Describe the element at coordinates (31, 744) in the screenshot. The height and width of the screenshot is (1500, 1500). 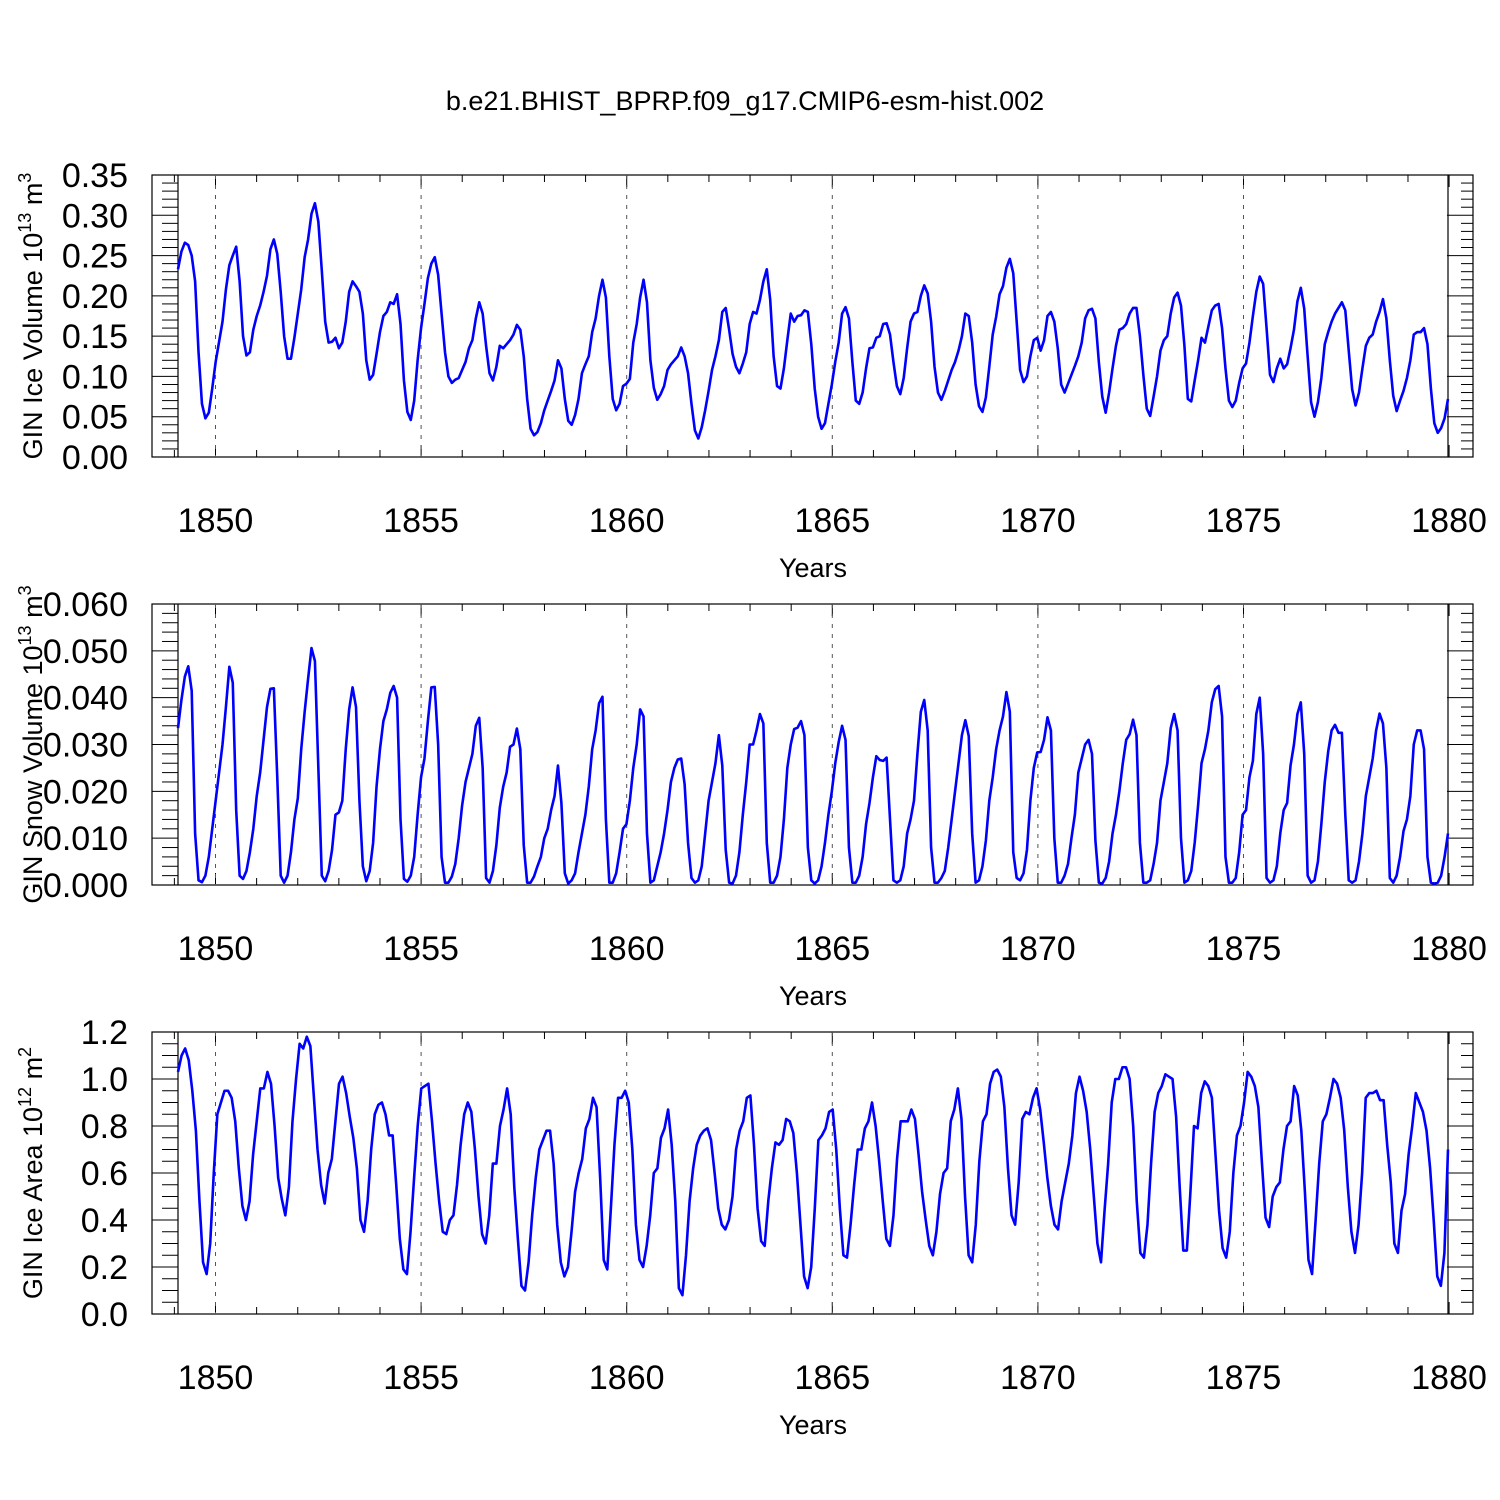
I see `y-axis-label: GIN Snow Volume 1013 m3` at that location.